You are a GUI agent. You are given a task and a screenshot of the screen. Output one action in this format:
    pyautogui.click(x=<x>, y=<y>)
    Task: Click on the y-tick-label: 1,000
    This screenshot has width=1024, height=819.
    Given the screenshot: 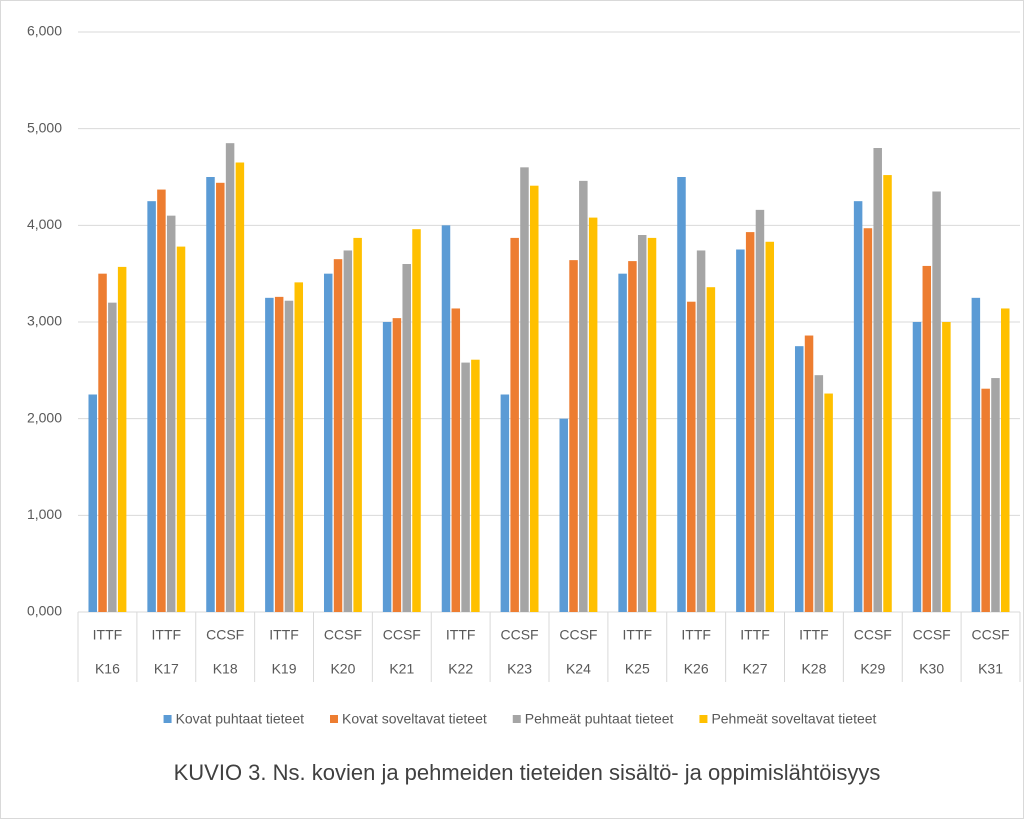 What is the action you would take?
    pyautogui.click(x=44, y=514)
    